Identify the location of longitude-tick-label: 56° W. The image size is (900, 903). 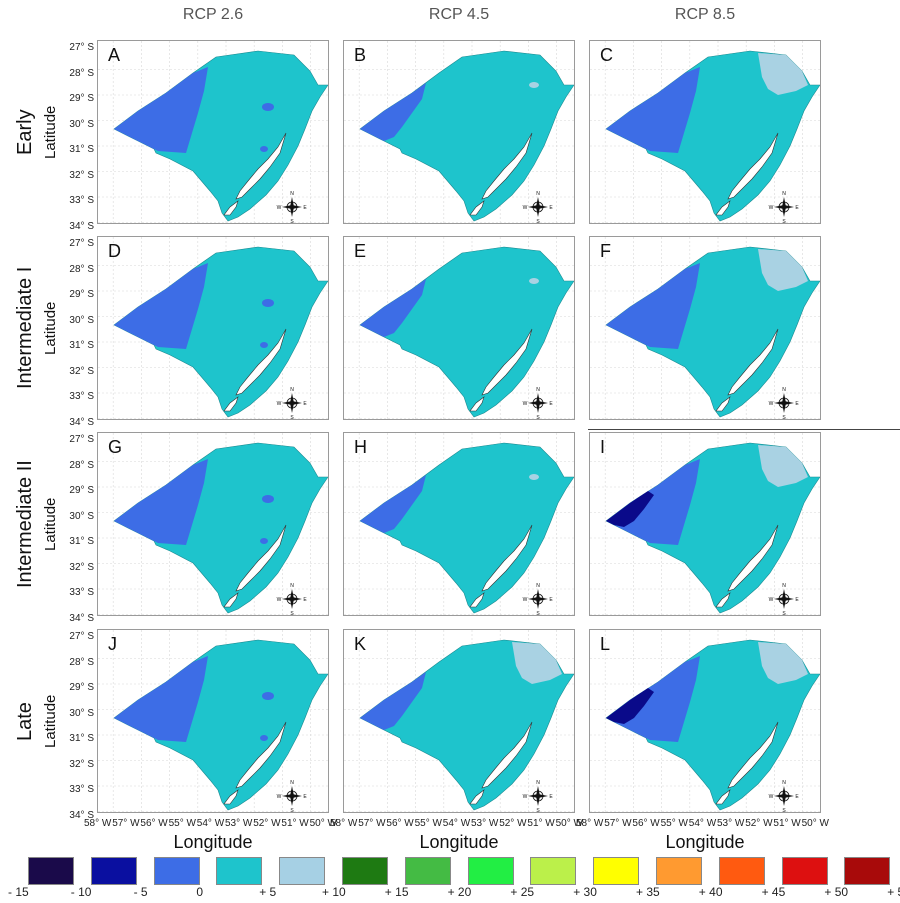
(646, 823).